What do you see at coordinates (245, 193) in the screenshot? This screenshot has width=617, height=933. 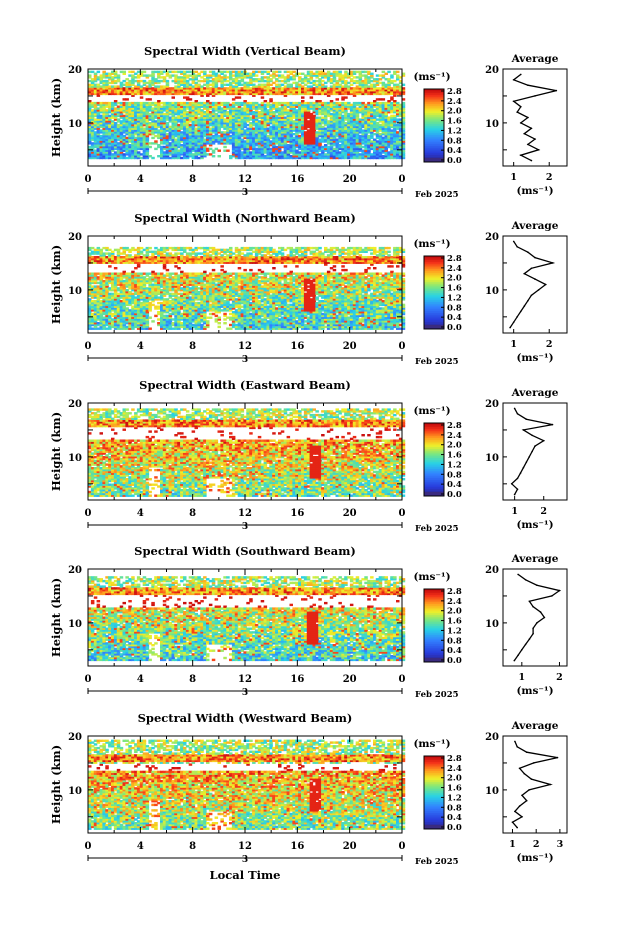 I see `day-label: 3` at bounding box center [245, 193].